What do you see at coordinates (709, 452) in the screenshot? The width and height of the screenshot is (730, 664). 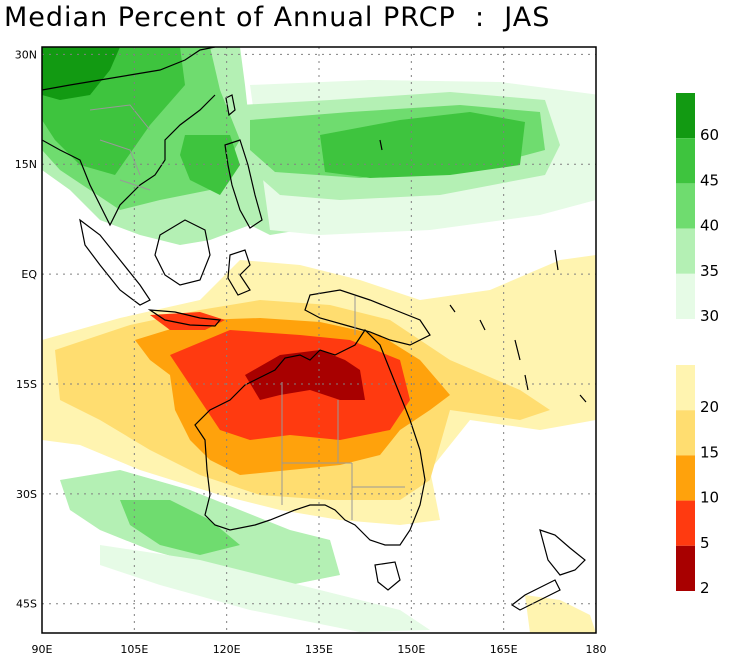 I see `colorbar-label: 15` at bounding box center [709, 452].